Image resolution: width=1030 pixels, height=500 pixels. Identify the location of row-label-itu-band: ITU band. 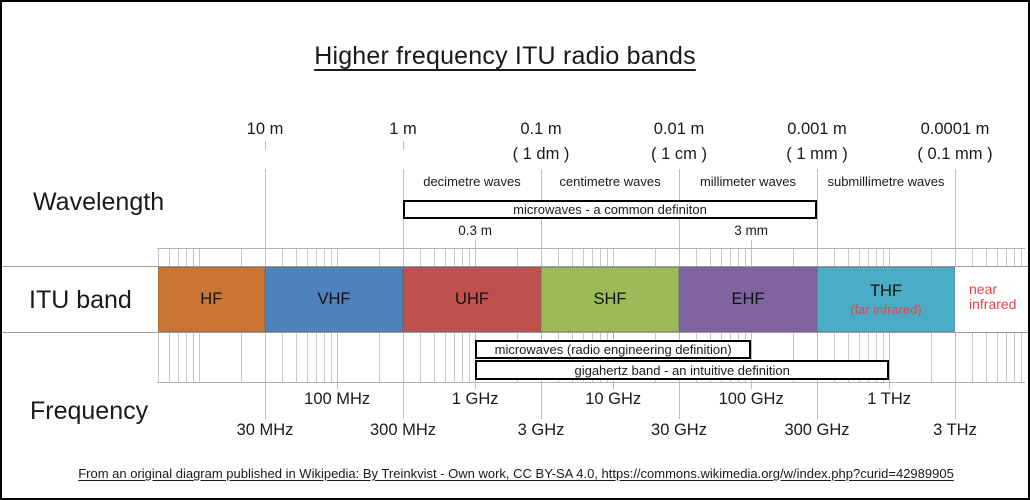
(80, 300).